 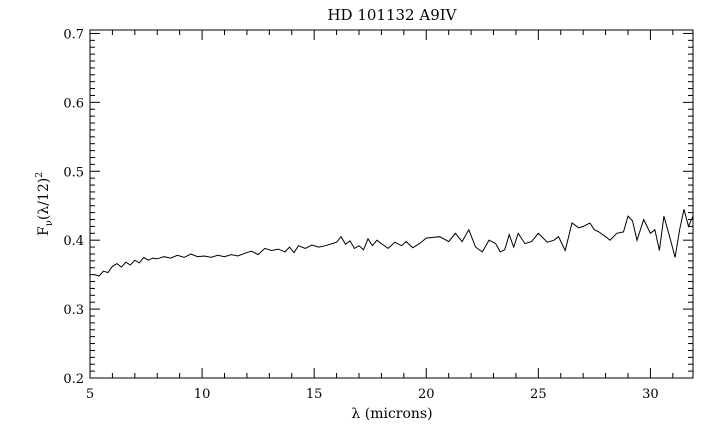 What do you see at coordinates (73, 103) in the screenshot?
I see `y-tick-label: 0.6` at bounding box center [73, 103].